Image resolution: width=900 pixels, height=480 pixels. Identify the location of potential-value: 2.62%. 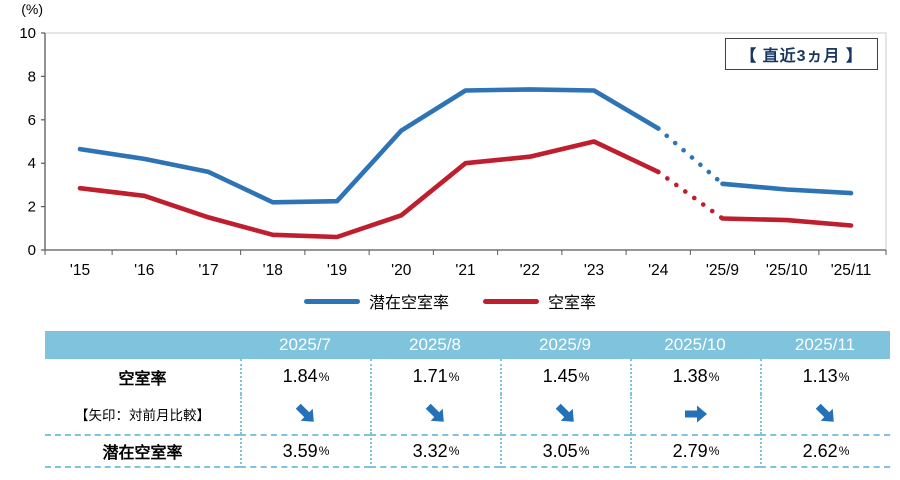
(825, 451).